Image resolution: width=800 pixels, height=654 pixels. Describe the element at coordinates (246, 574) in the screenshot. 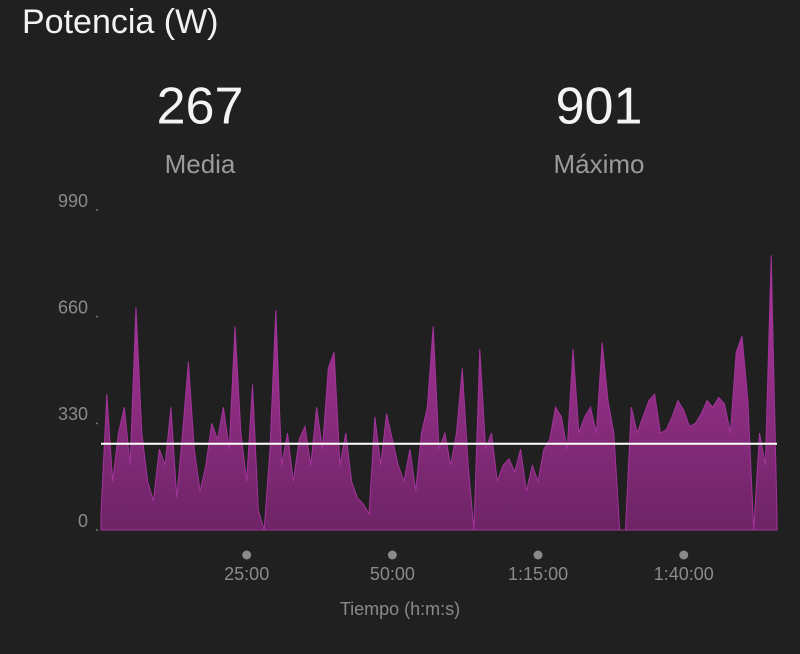

I see `x-tick-label: 25:00` at that location.